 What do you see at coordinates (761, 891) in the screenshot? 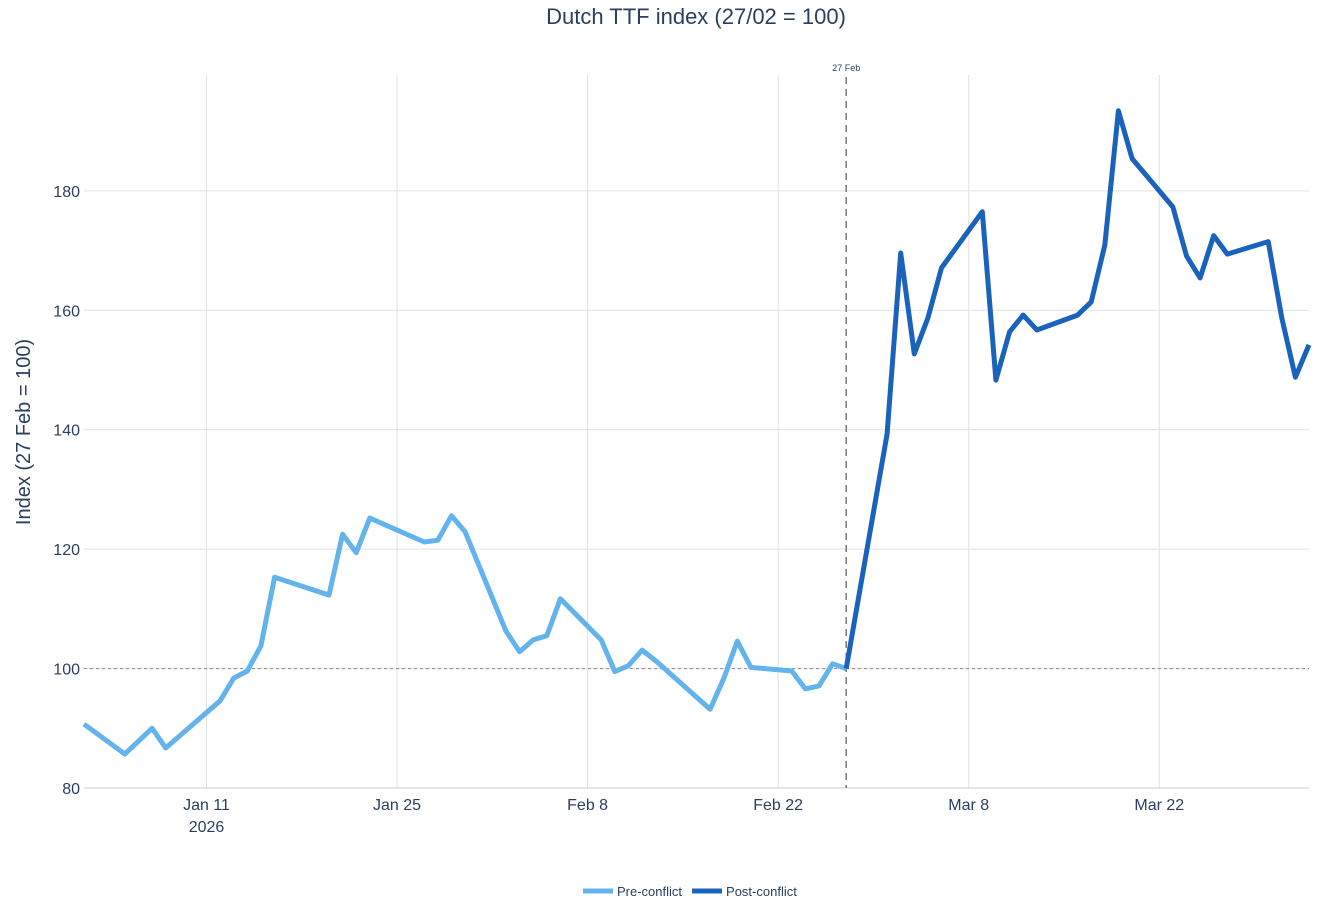
I see `legend-label: Post-conflict` at bounding box center [761, 891].